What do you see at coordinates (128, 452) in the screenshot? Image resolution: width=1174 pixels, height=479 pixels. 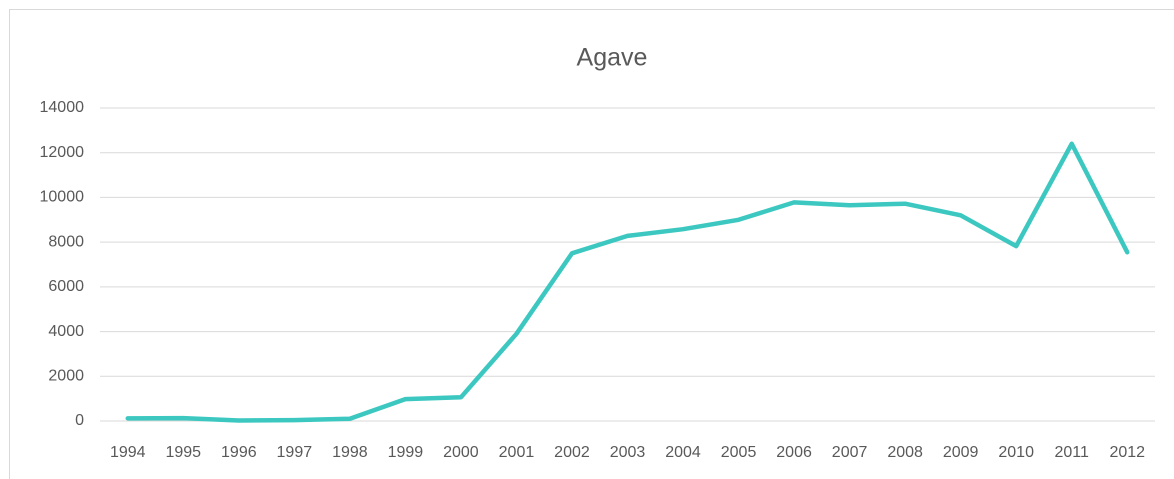 I see `x-tick-label: 1994` at bounding box center [128, 452].